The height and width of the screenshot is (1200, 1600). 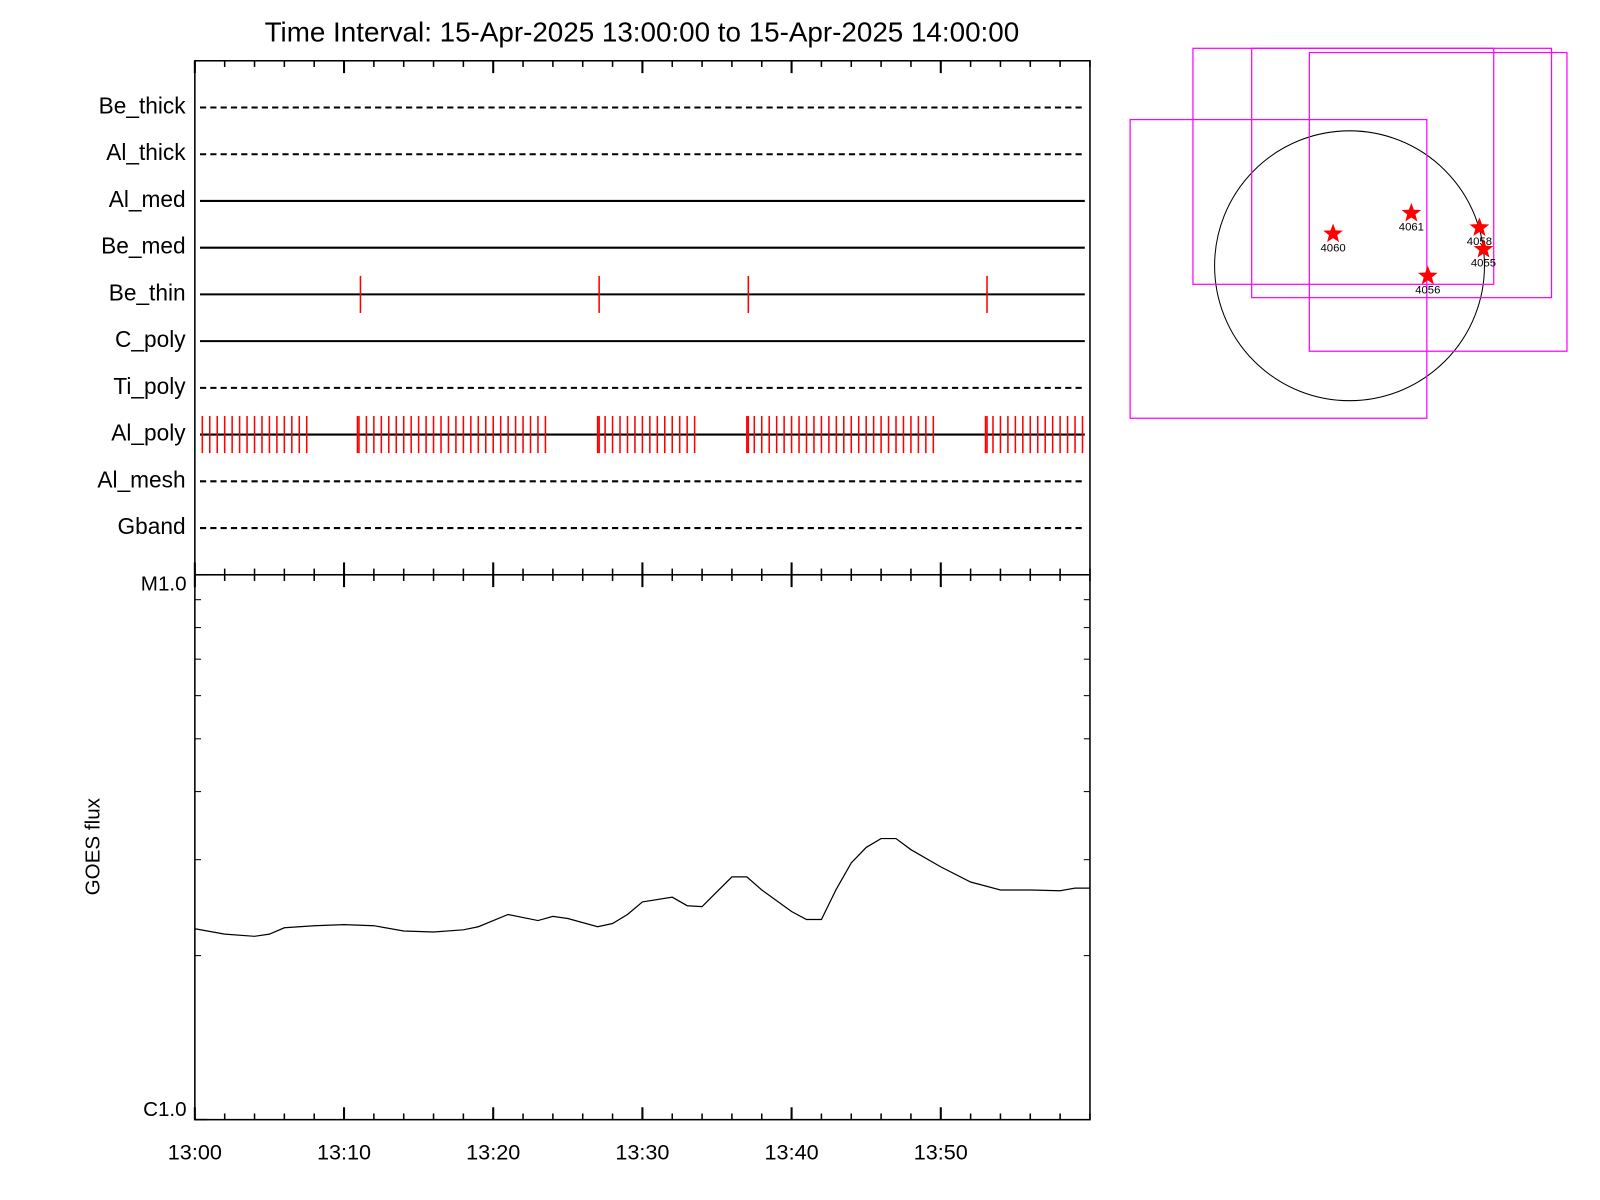 What do you see at coordinates (642, 1151) in the screenshot?
I see `x-tick-label: 13:30` at bounding box center [642, 1151].